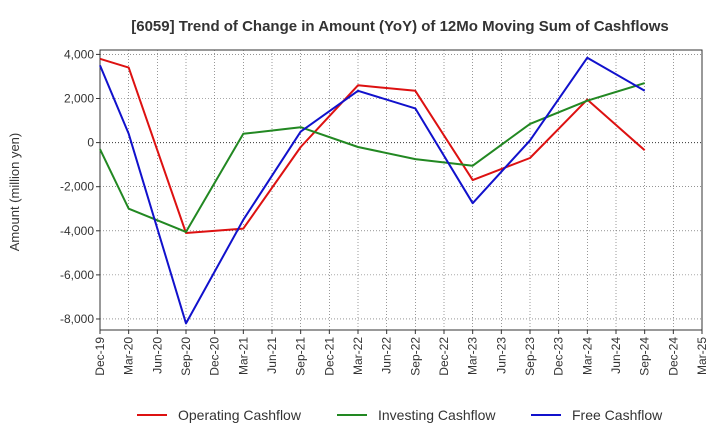  I want to click on x-tick-label: Jun-24, so click(616, 355).